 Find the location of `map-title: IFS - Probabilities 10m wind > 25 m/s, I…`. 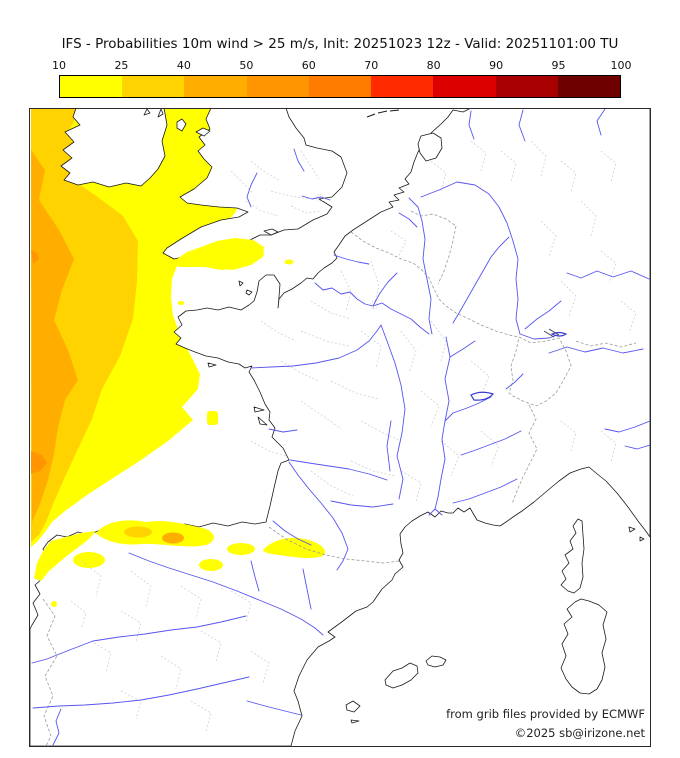

map-title: IFS - Probabilities 10m wind > 25 m/s, I… is located at coordinates (340, 44).